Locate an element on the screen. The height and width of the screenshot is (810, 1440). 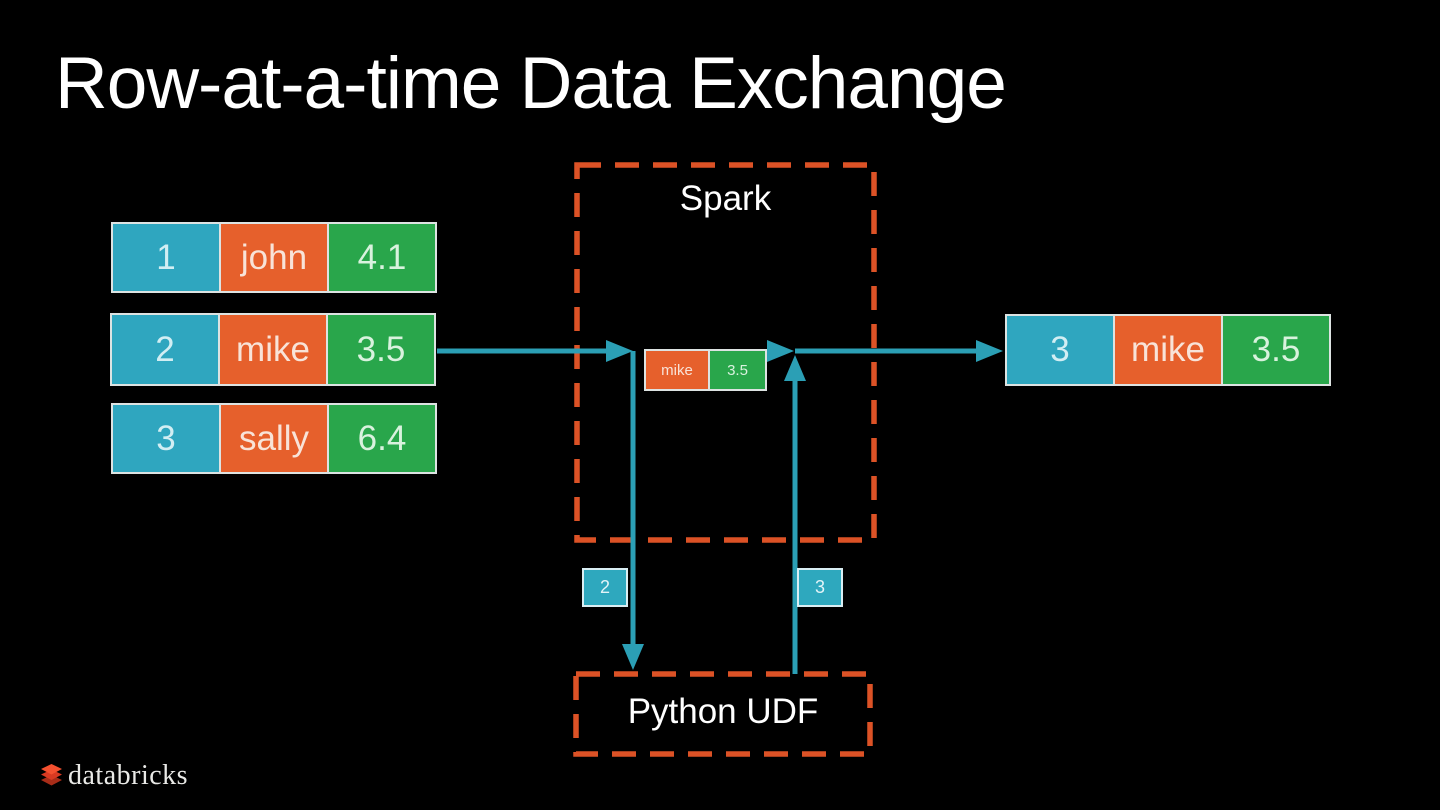
exchange-row-name-cell: mike is located at coordinates (677, 370).